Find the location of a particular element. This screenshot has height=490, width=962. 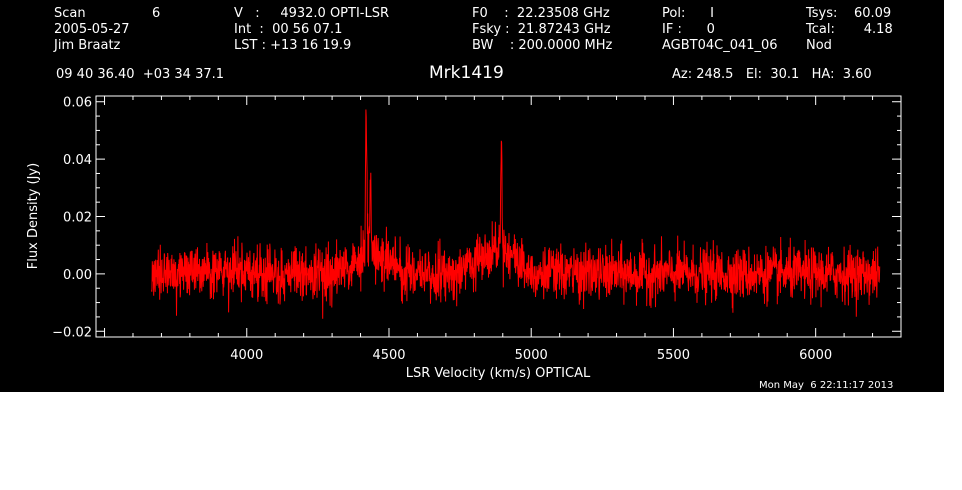

rest-frequency: F0 : 22.23508 GHz is located at coordinates (541, 13).